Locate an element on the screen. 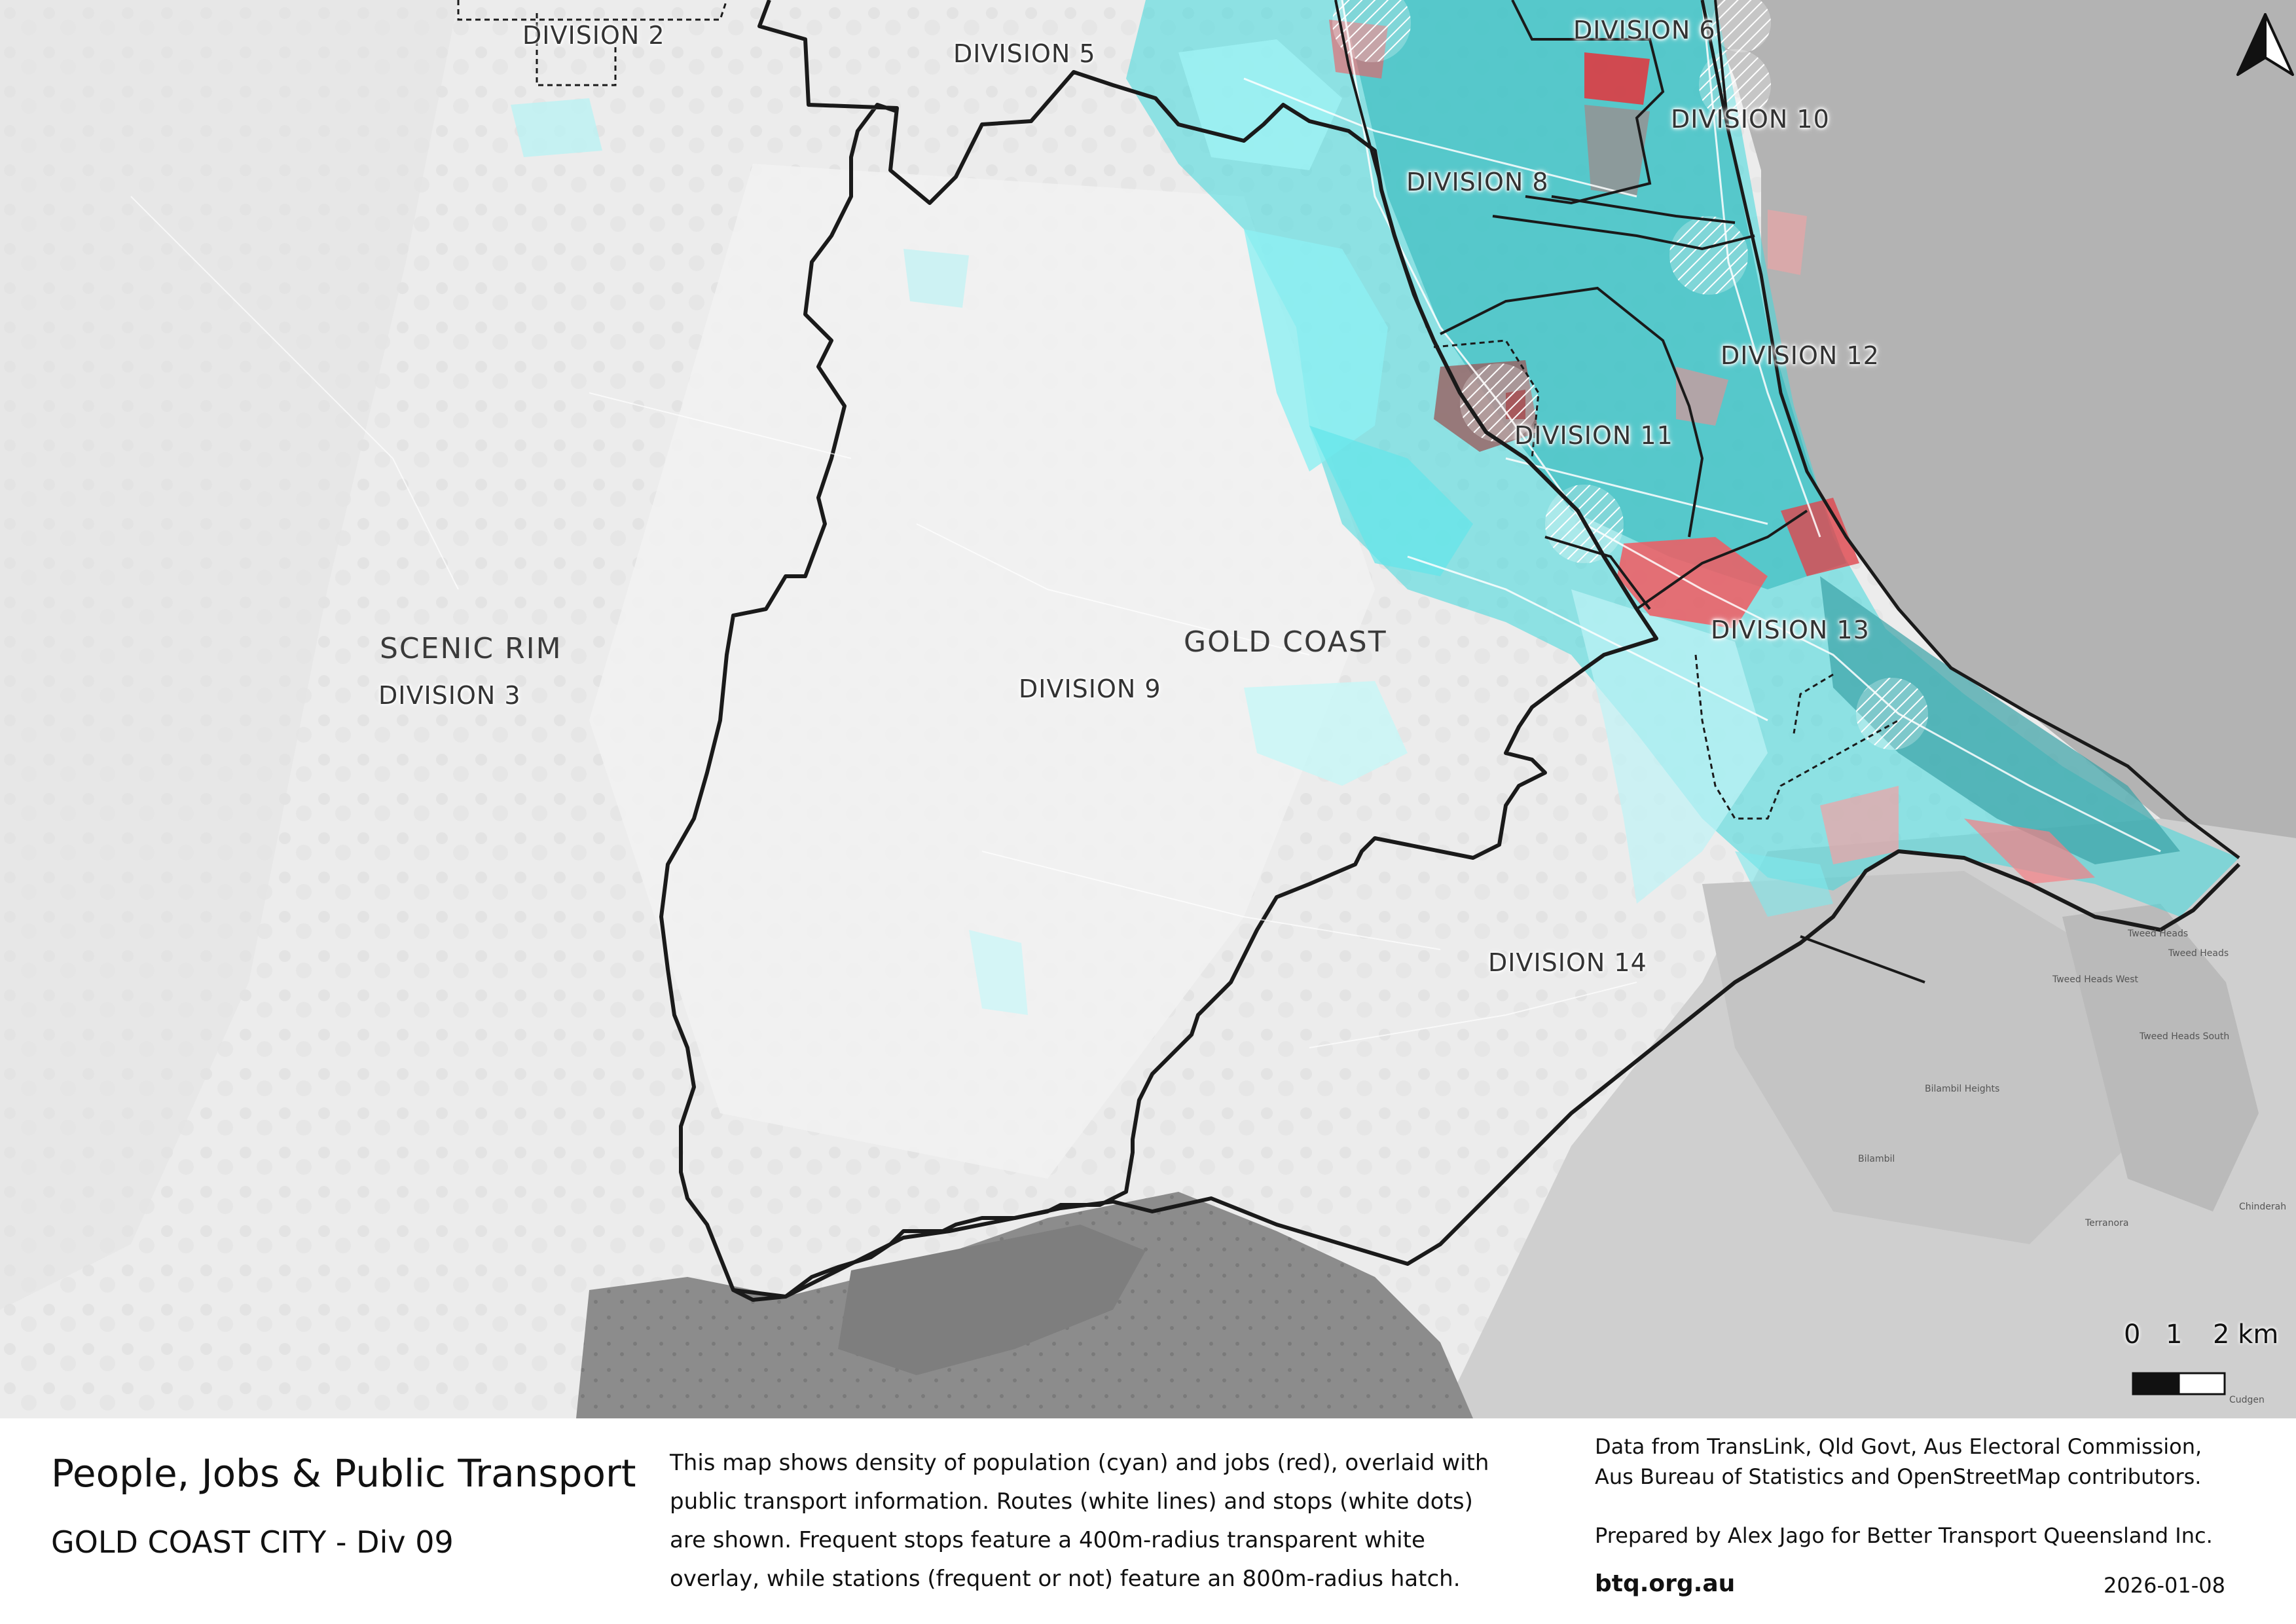 The image size is (2296, 1624). forest-patch is located at coordinates (992, 1300).